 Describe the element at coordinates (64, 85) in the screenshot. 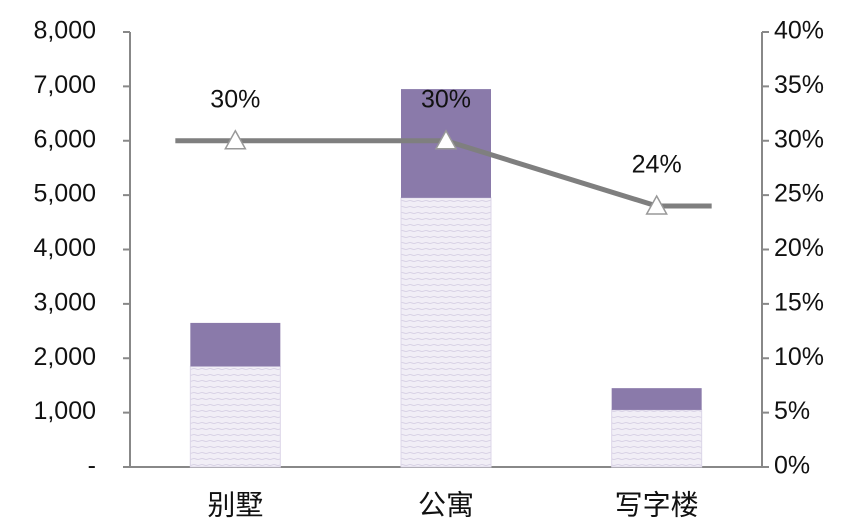

I see `y-tick-label: 7,000` at that location.